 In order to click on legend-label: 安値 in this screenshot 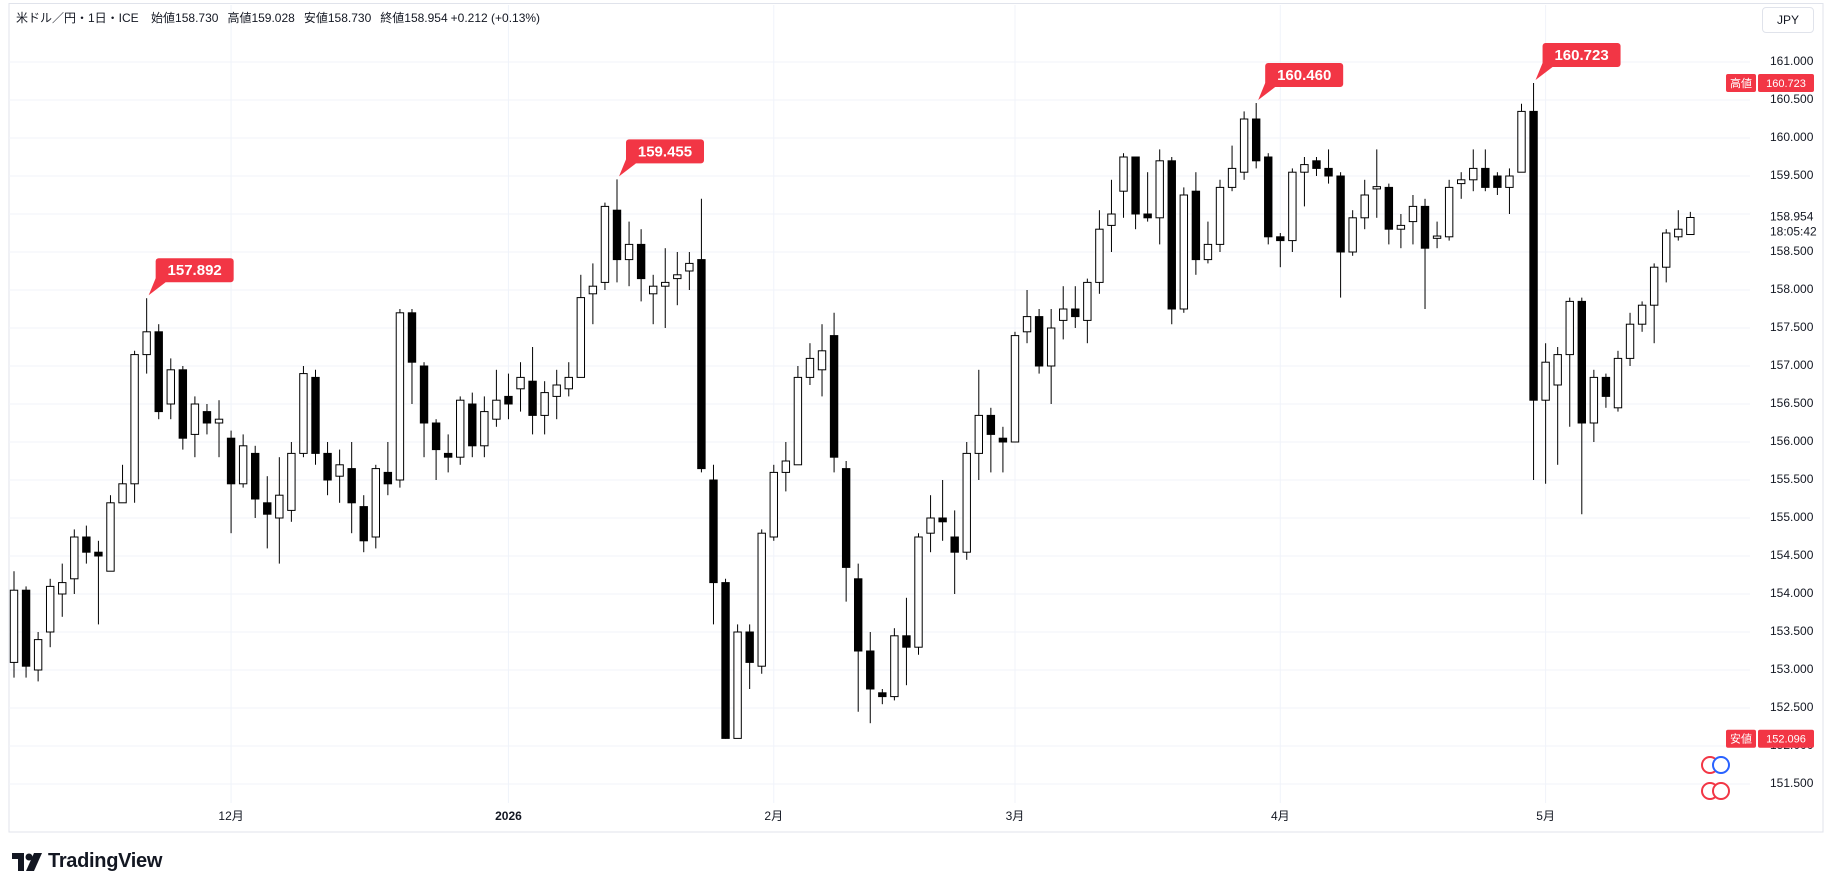, I will do `click(315, 18)`.